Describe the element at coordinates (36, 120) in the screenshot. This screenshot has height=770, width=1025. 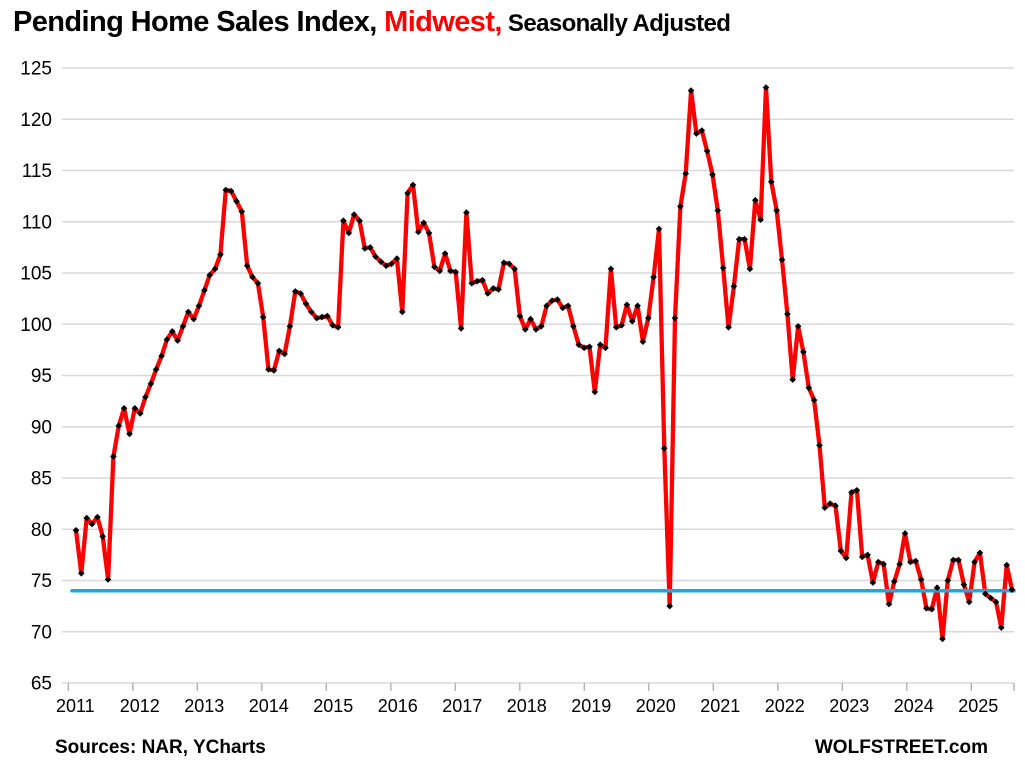
I see `svg-text: 120` at that location.